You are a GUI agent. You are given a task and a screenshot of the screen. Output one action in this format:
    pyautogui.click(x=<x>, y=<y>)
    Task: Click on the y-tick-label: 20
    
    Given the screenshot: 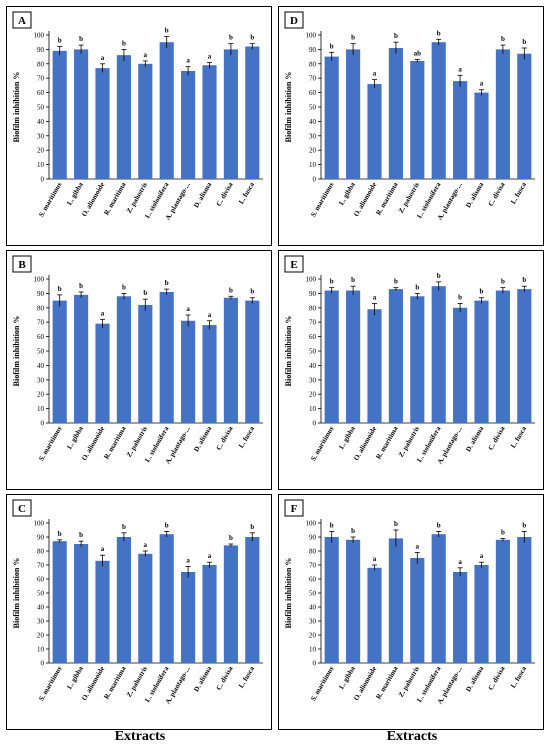 What is the action you would take?
    pyautogui.click(x=41, y=395)
    